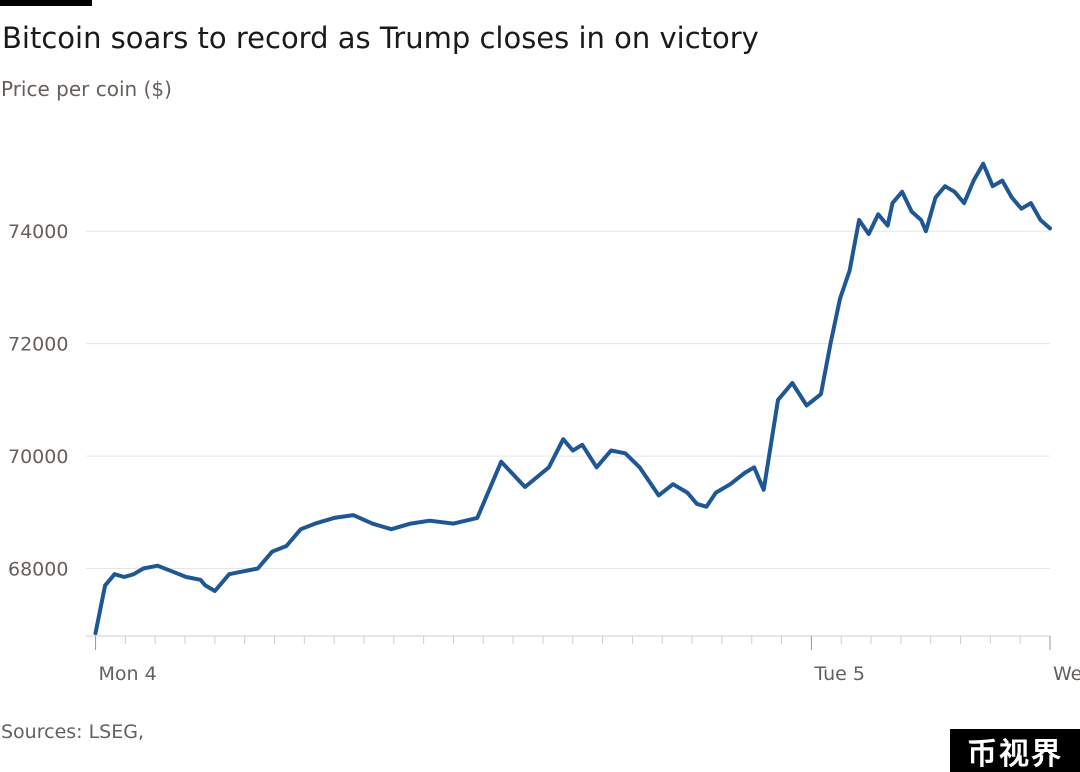 The width and height of the screenshot is (1080, 772). What do you see at coordinates (1066, 674) in the screenshot?
I see `x-tick-label: Wed 6` at bounding box center [1066, 674].